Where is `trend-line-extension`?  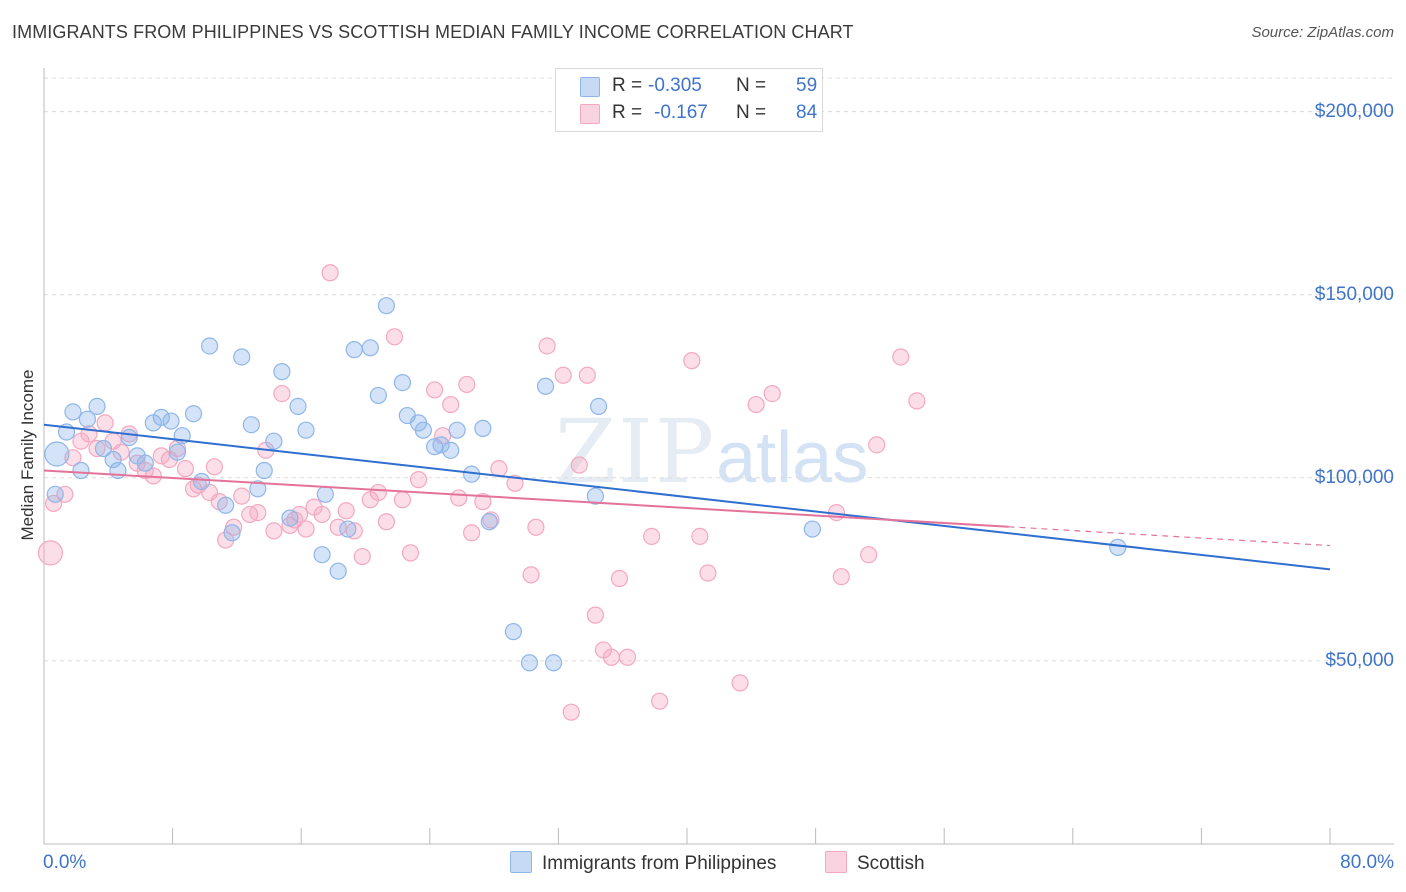
trend-line-extension is located at coordinates (1169, 536).